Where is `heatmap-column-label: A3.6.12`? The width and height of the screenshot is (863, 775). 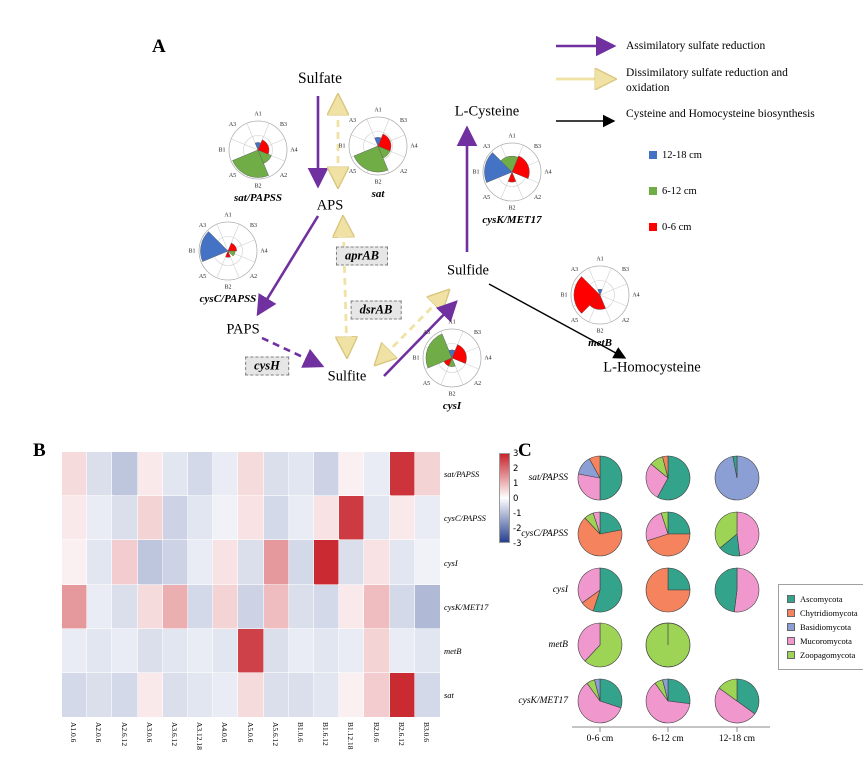 heatmap-column-label: A3.6.12 is located at coordinates (174, 734).